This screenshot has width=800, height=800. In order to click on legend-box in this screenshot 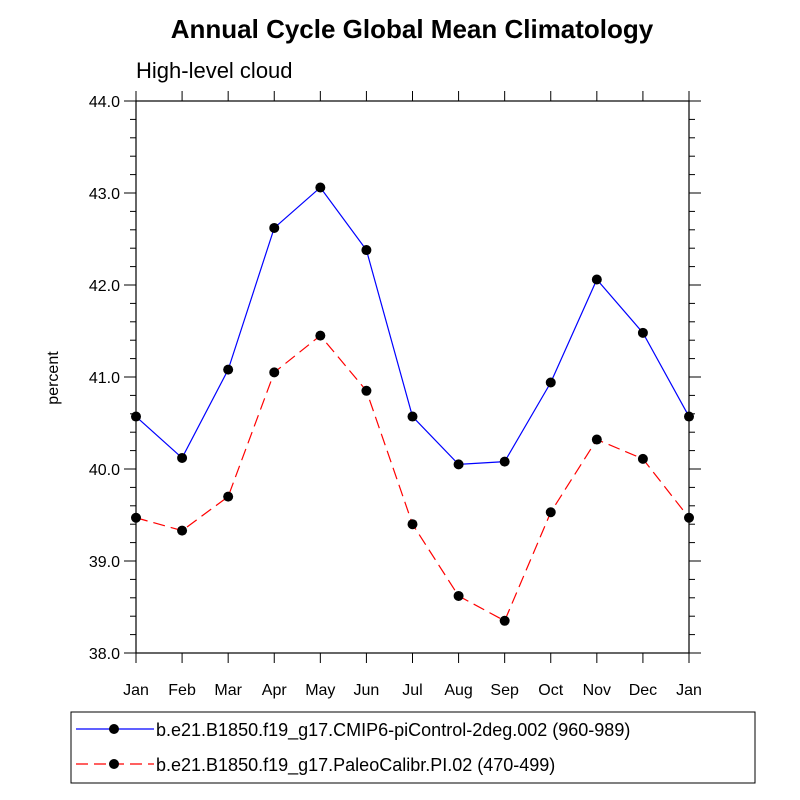, I will do `click(413, 747)`.